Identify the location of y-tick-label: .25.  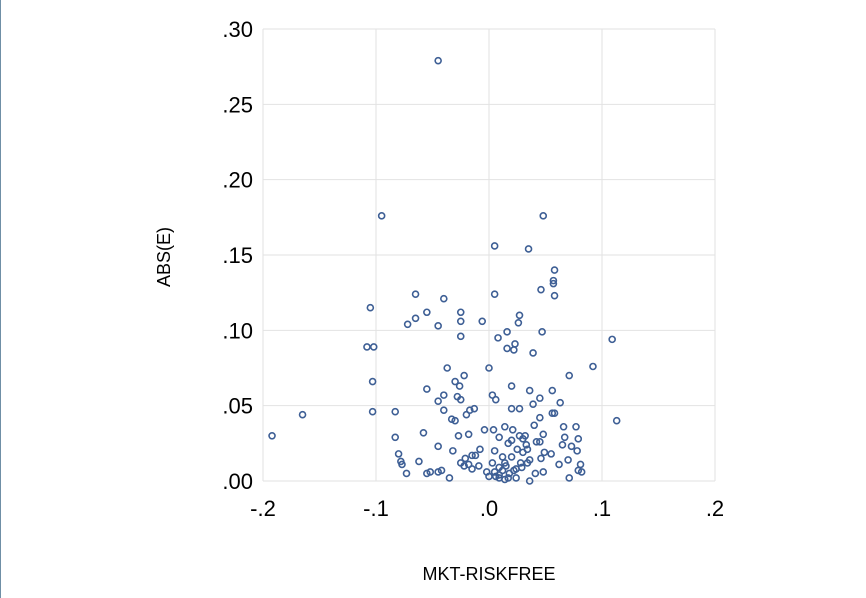
(237, 104).